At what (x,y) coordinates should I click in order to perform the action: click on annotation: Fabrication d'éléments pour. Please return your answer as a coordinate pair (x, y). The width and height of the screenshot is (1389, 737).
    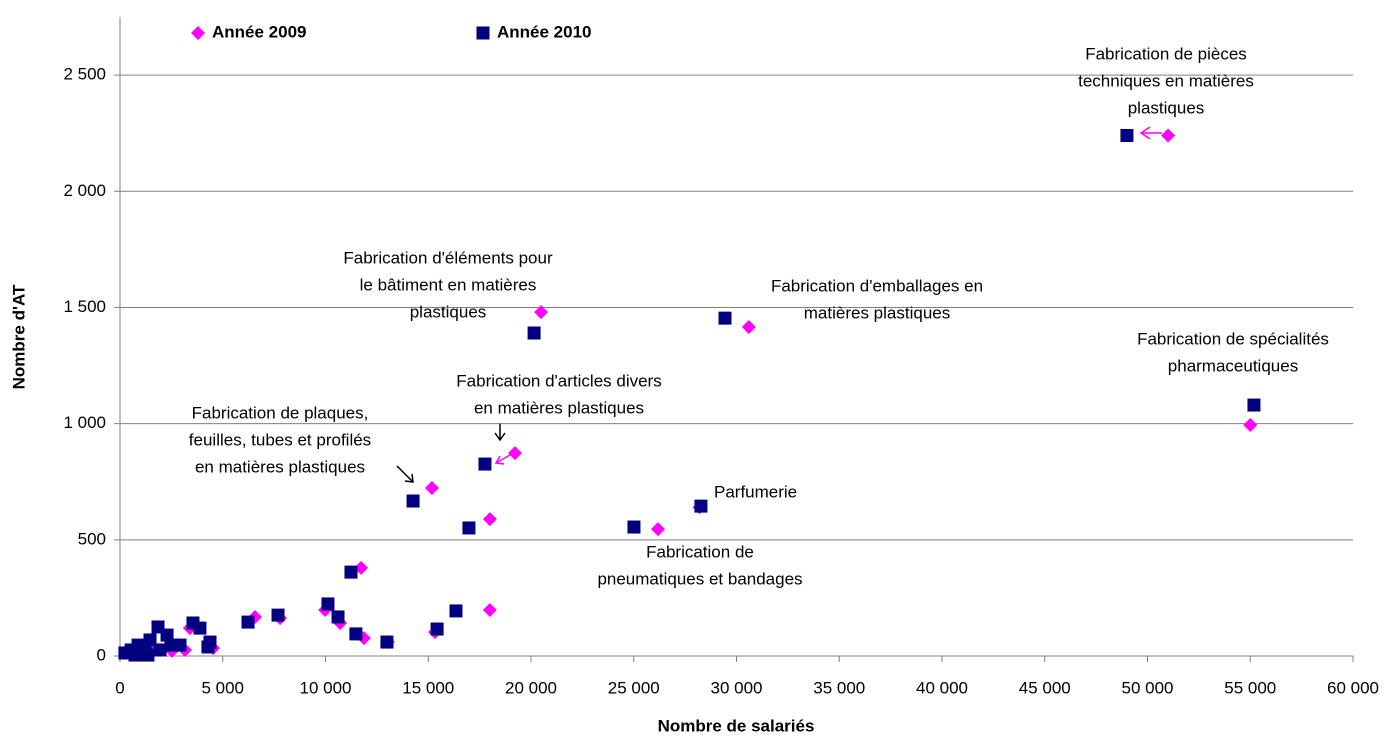
    Looking at the image, I should click on (448, 257).